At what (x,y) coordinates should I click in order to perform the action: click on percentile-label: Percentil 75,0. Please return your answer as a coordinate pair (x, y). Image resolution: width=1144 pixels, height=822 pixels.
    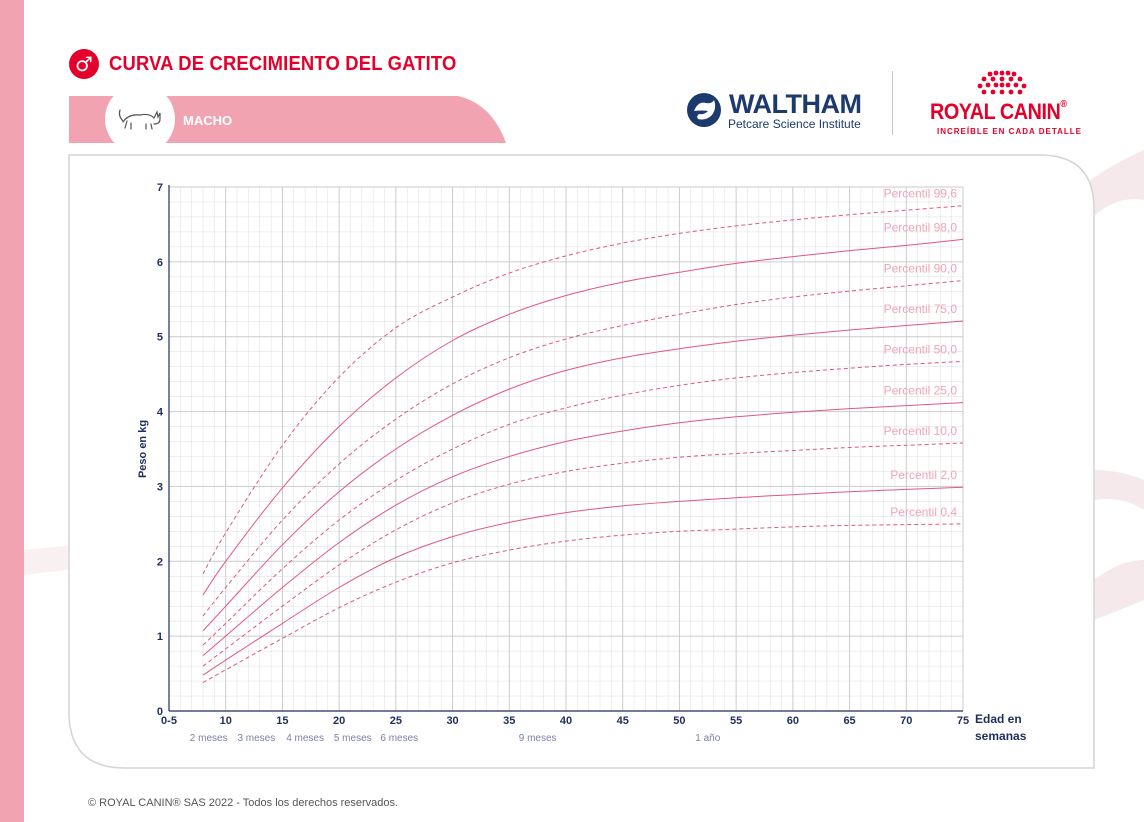
    Looking at the image, I should click on (921, 309).